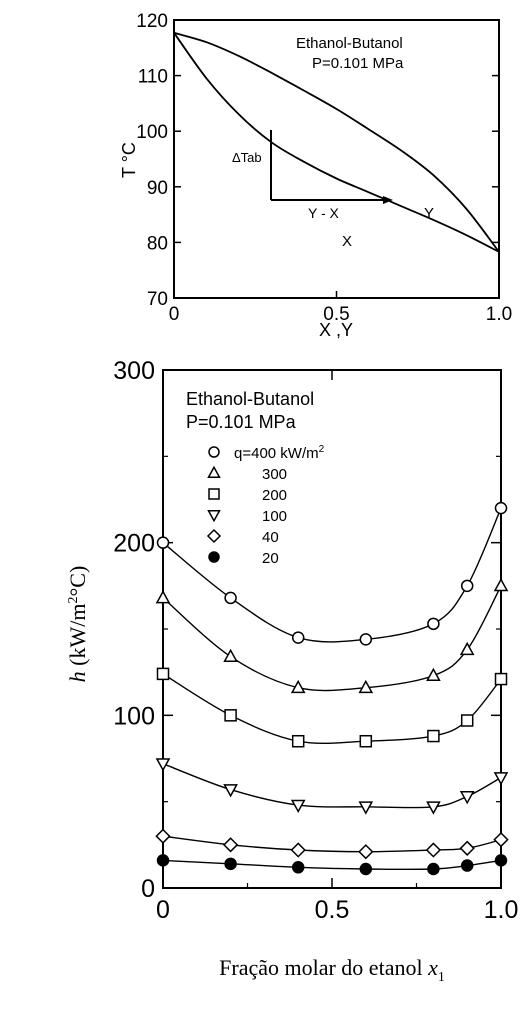 This screenshot has height=1010, width=531. I want to click on vle-x-tick-label: 0, so click(174, 314).